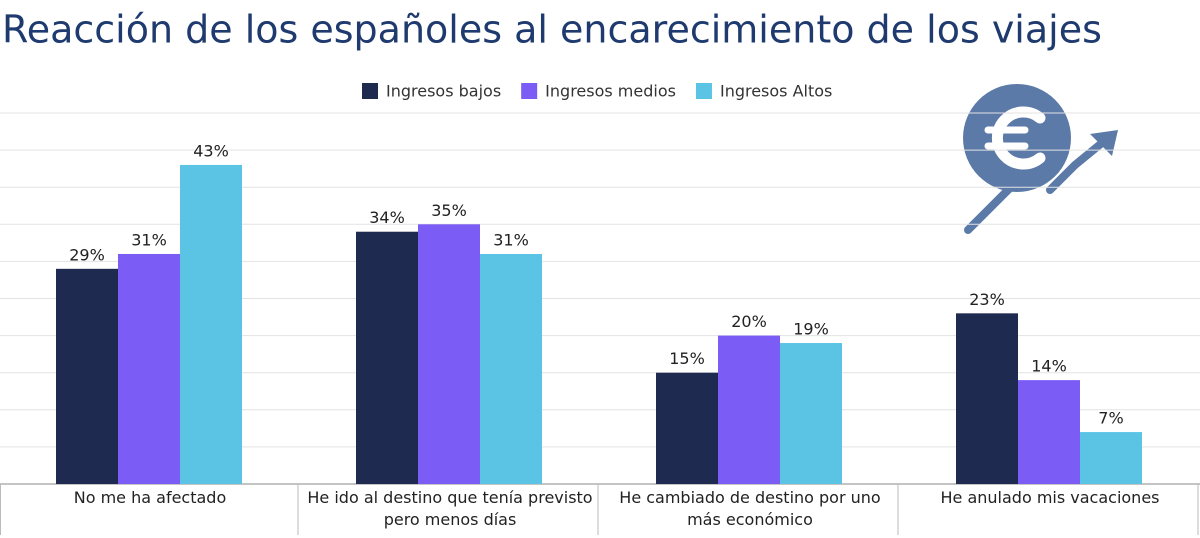 This screenshot has height=538, width=1200. Describe the element at coordinates (776, 91) in the screenshot. I see `legend-label: Ingresos Altos` at that location.